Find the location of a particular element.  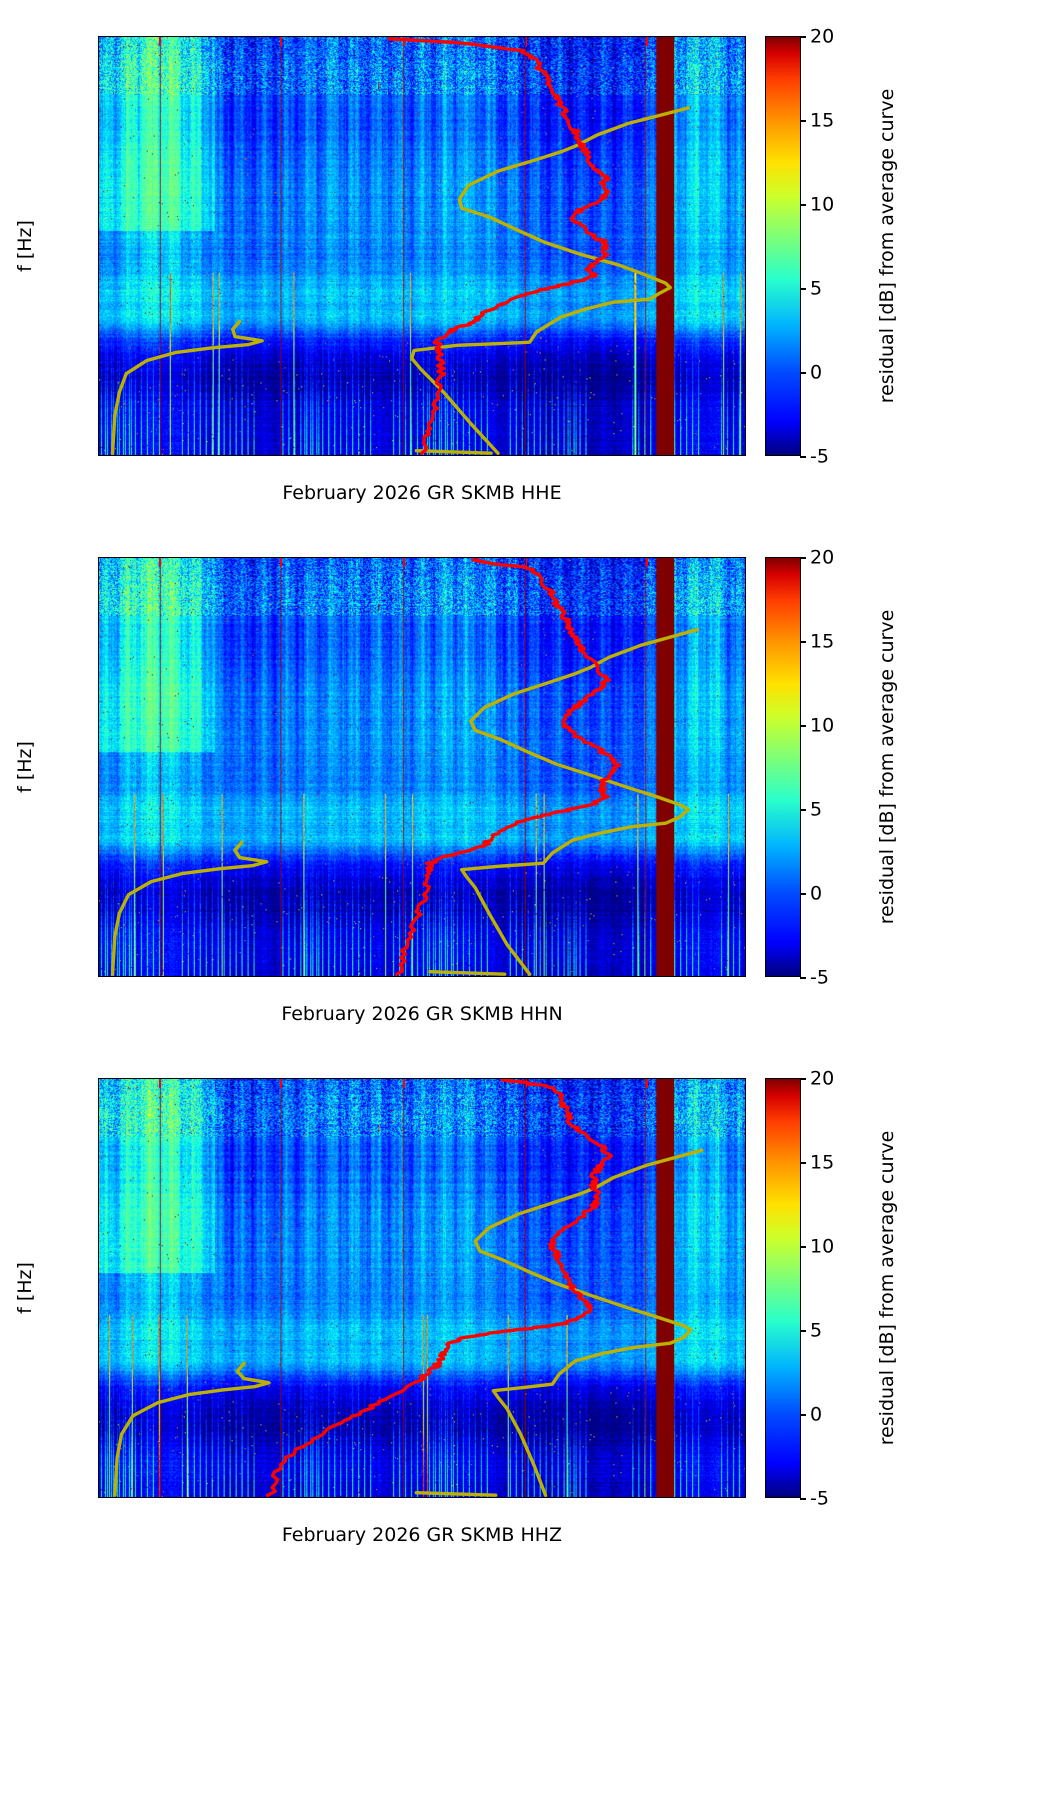

colorbar-tick-label-1: 15 is located at coordinates (822, 1162).